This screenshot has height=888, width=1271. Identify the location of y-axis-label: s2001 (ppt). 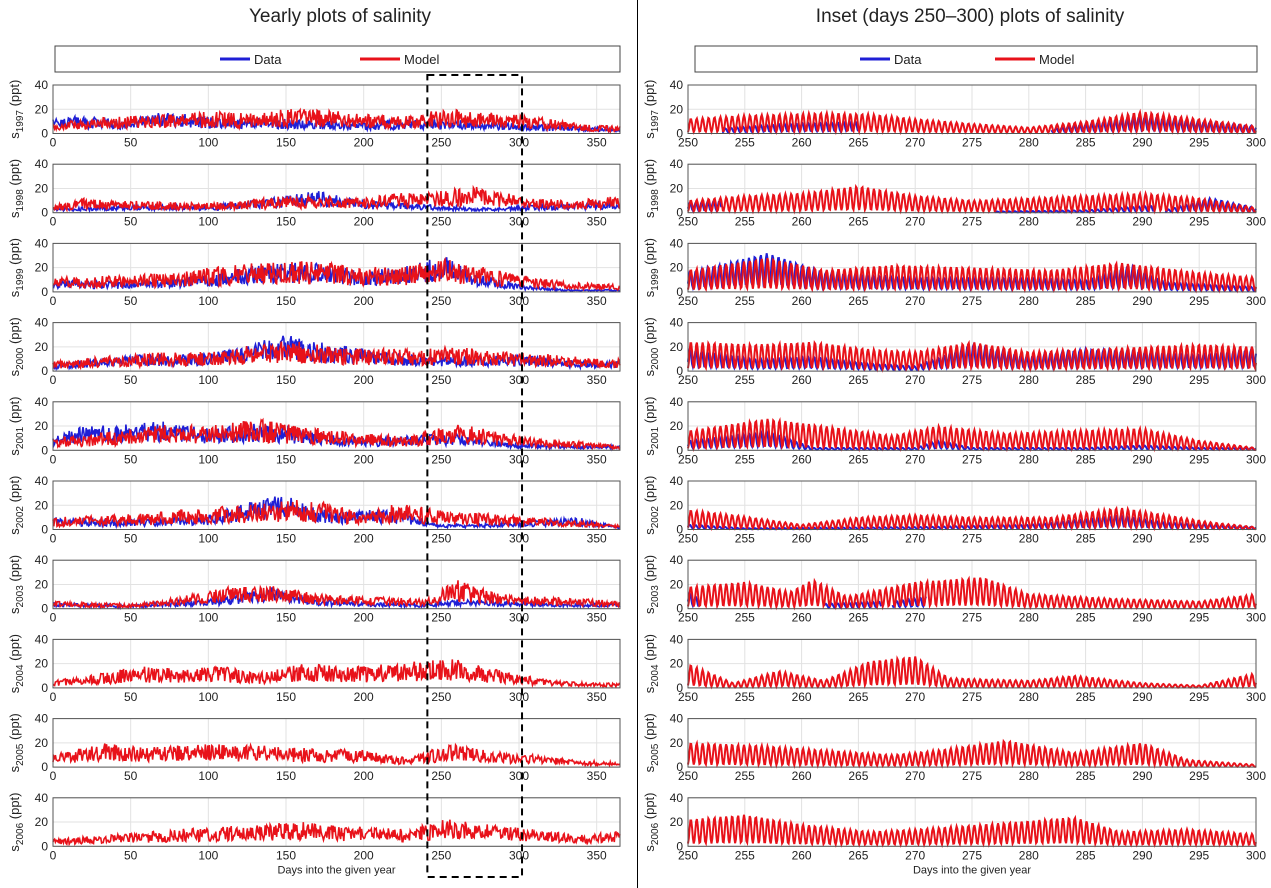
(16, 426).